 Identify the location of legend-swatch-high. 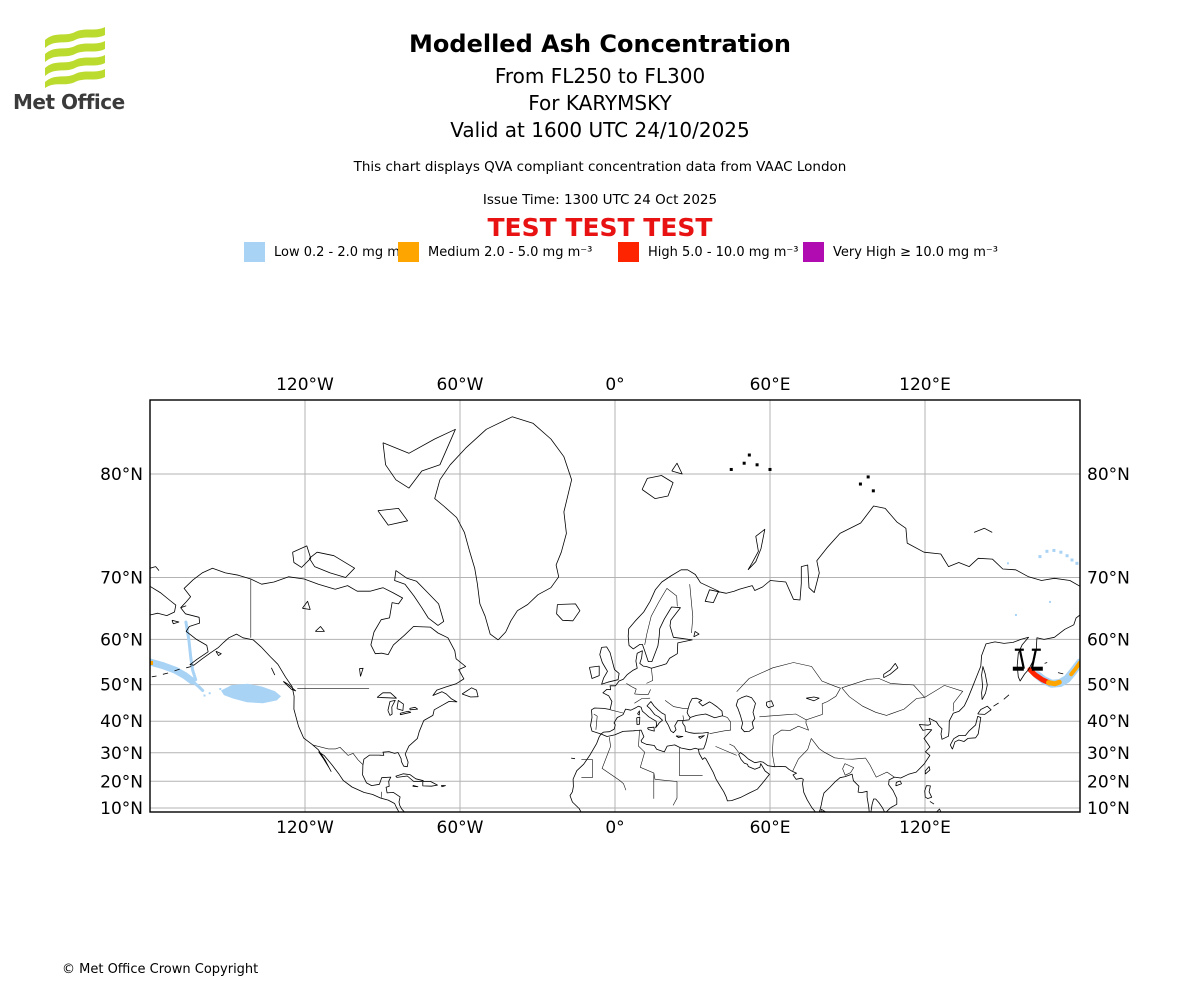
(628, 252).